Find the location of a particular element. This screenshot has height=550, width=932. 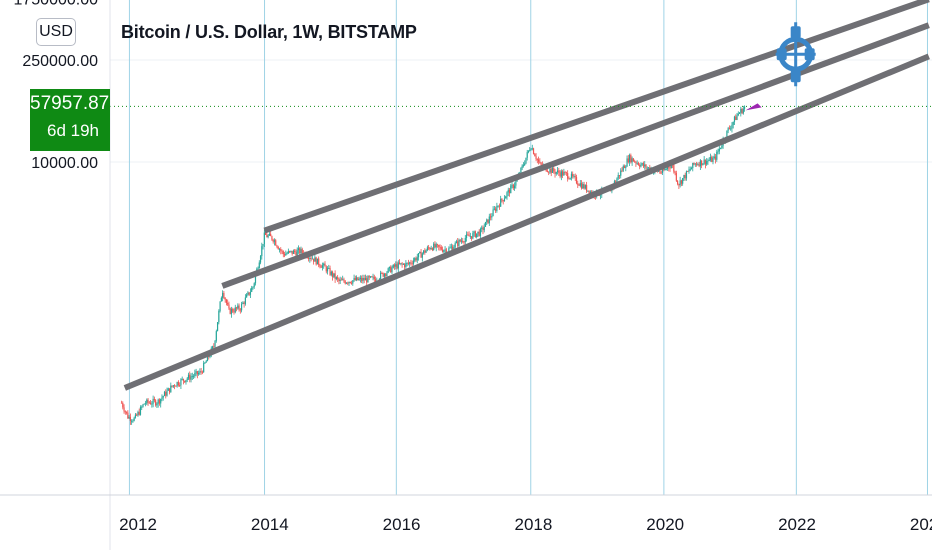

currency-button: USD is located at coordinates (56, 32).